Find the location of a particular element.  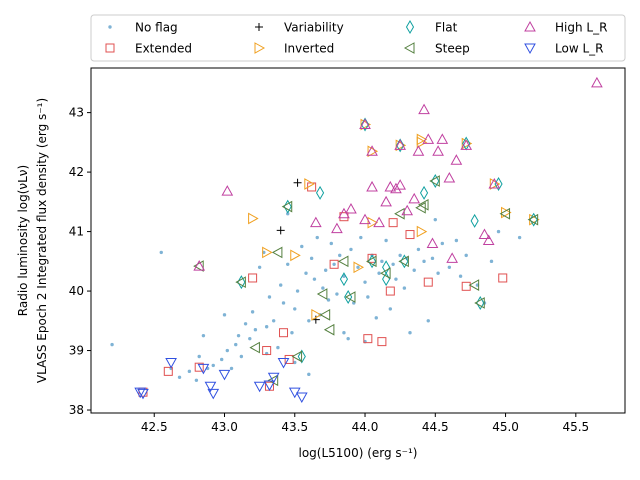

legend-label: Steep is located at coordinates (452, 49).